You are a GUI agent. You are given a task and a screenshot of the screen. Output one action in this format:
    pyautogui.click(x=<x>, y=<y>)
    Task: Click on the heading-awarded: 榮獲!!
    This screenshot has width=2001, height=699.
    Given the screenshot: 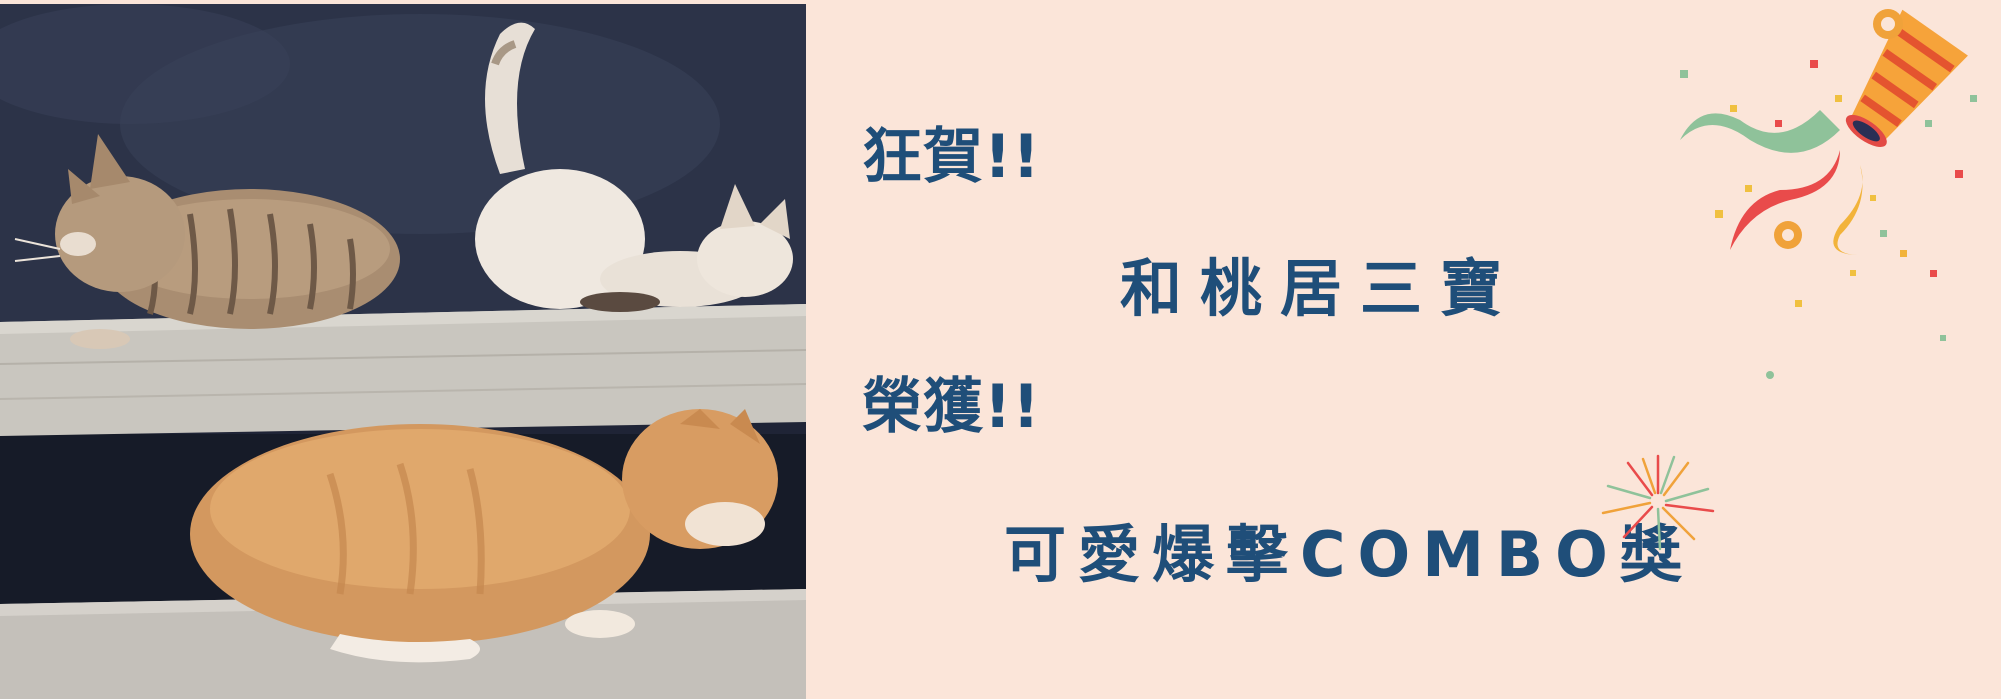 What is the action you would take?
    pyautogui.click(x=951, y=407)
    